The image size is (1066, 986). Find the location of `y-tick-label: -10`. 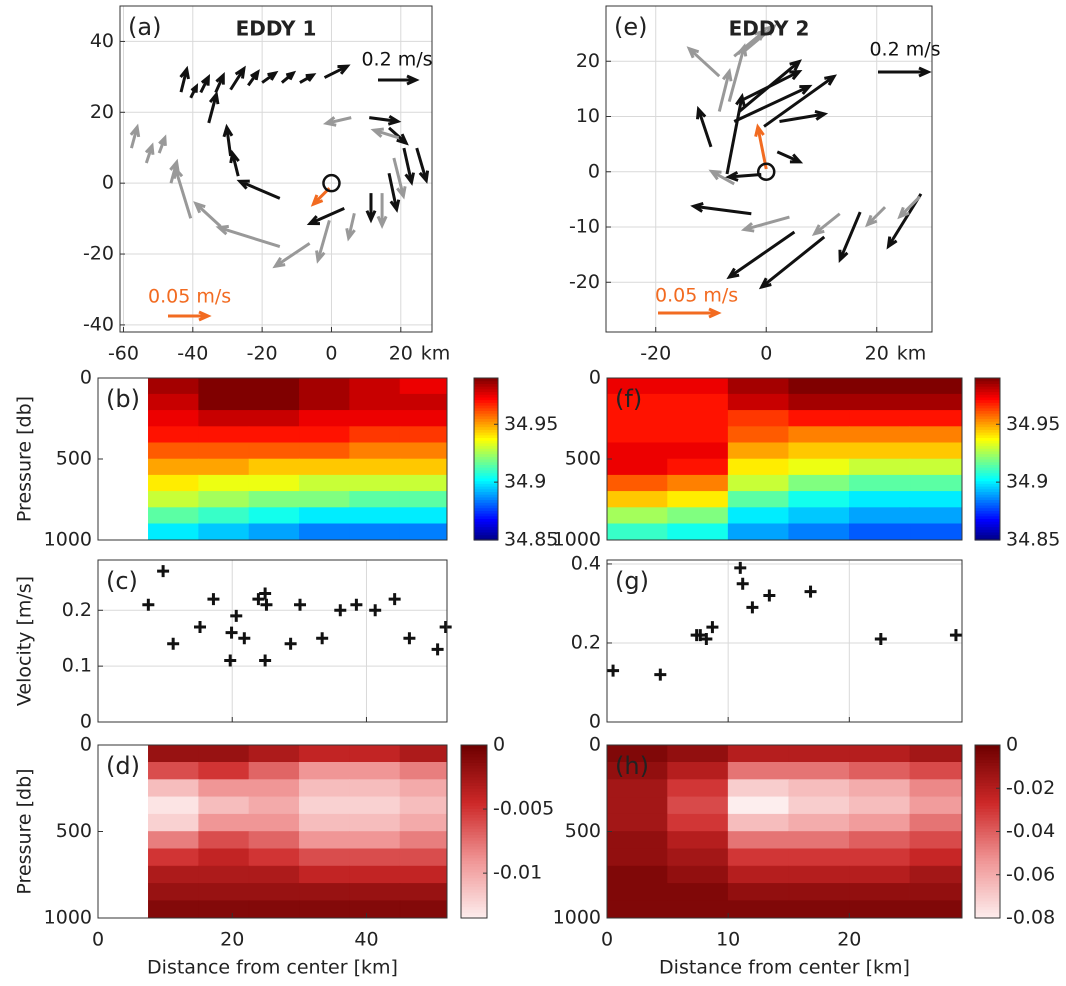

y-tick-label: -10 is located at coordinates (584, 227).